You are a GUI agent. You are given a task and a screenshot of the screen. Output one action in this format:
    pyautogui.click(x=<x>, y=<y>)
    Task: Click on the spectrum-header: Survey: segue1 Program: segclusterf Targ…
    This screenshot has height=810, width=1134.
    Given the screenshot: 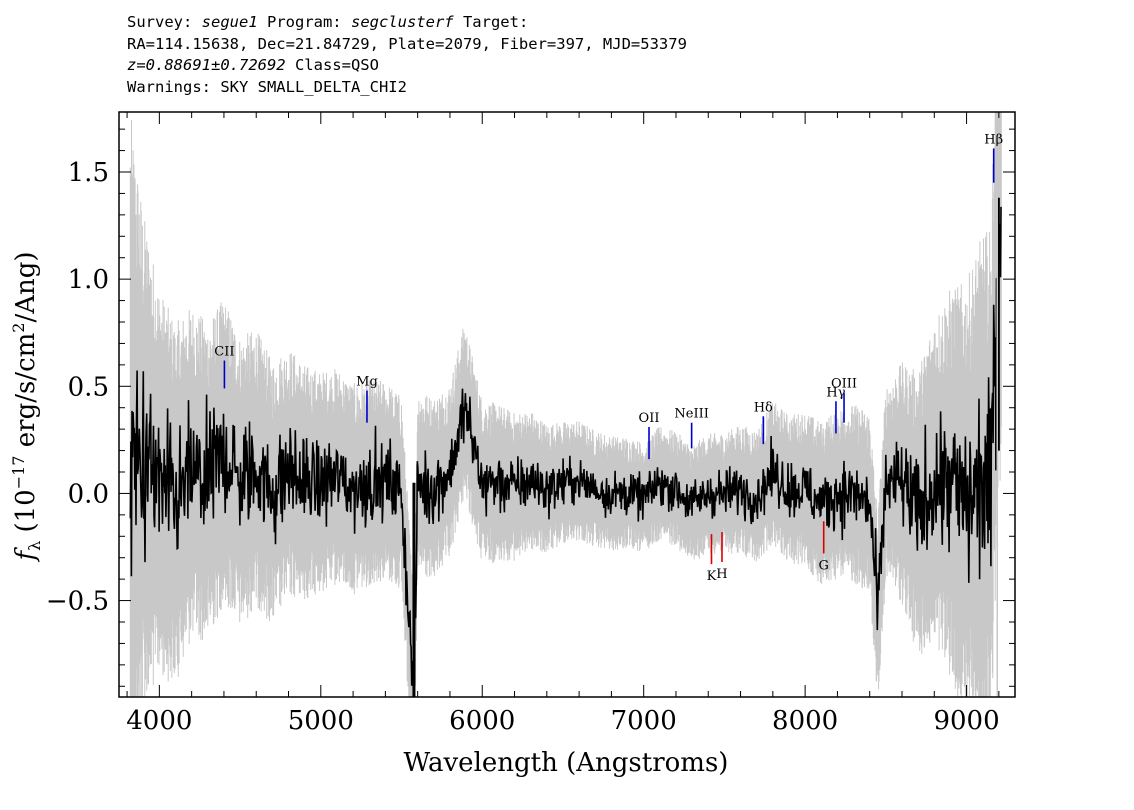 What is the action you would take?
    pyautogui.click(x=407, y=55)
    